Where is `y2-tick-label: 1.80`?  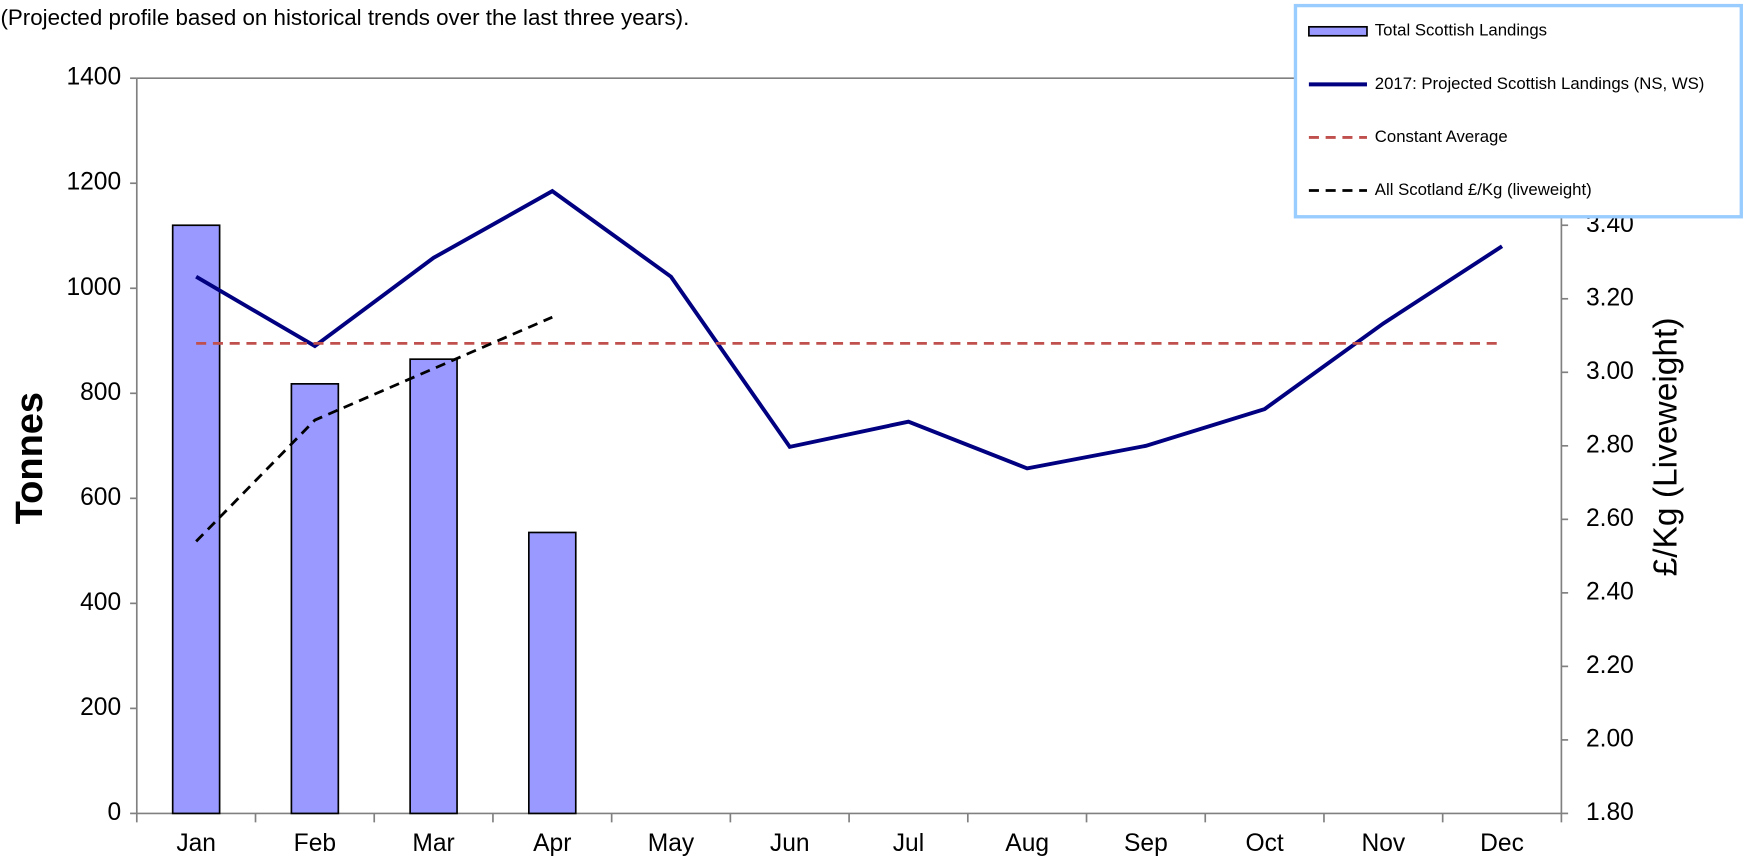
y2-tick-label: 1.80 is located at coordinates (1610, 812).